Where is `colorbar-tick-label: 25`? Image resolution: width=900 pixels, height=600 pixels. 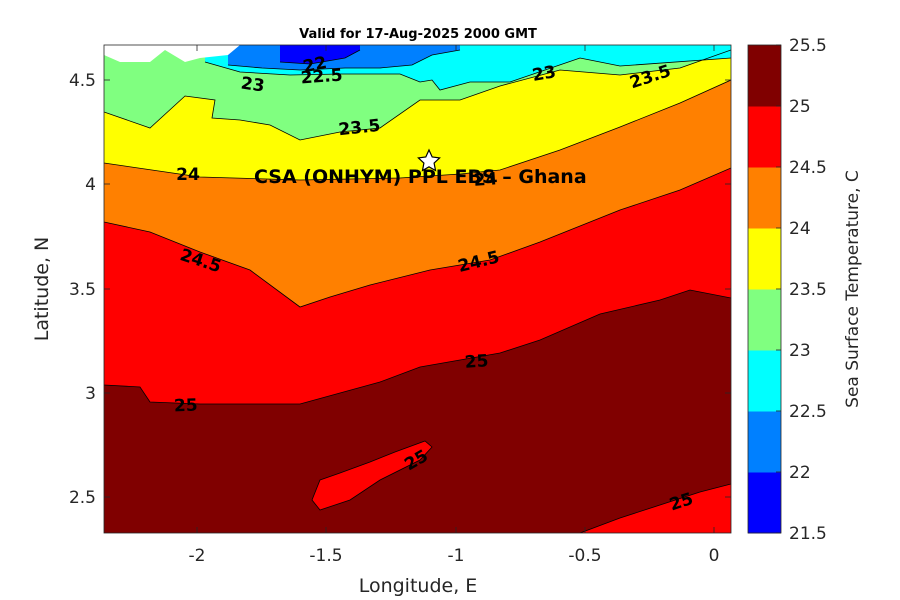
colorbar-tick-label: 25 is located at coordinates (800, 107).